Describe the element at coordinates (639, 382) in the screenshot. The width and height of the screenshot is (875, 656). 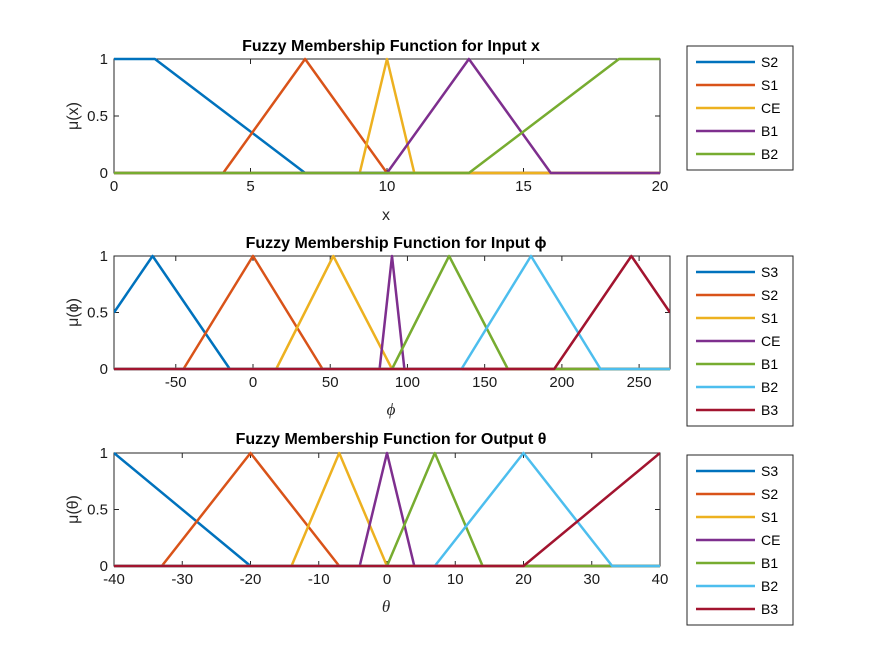
I see `x-tick-label: 250` at that location.